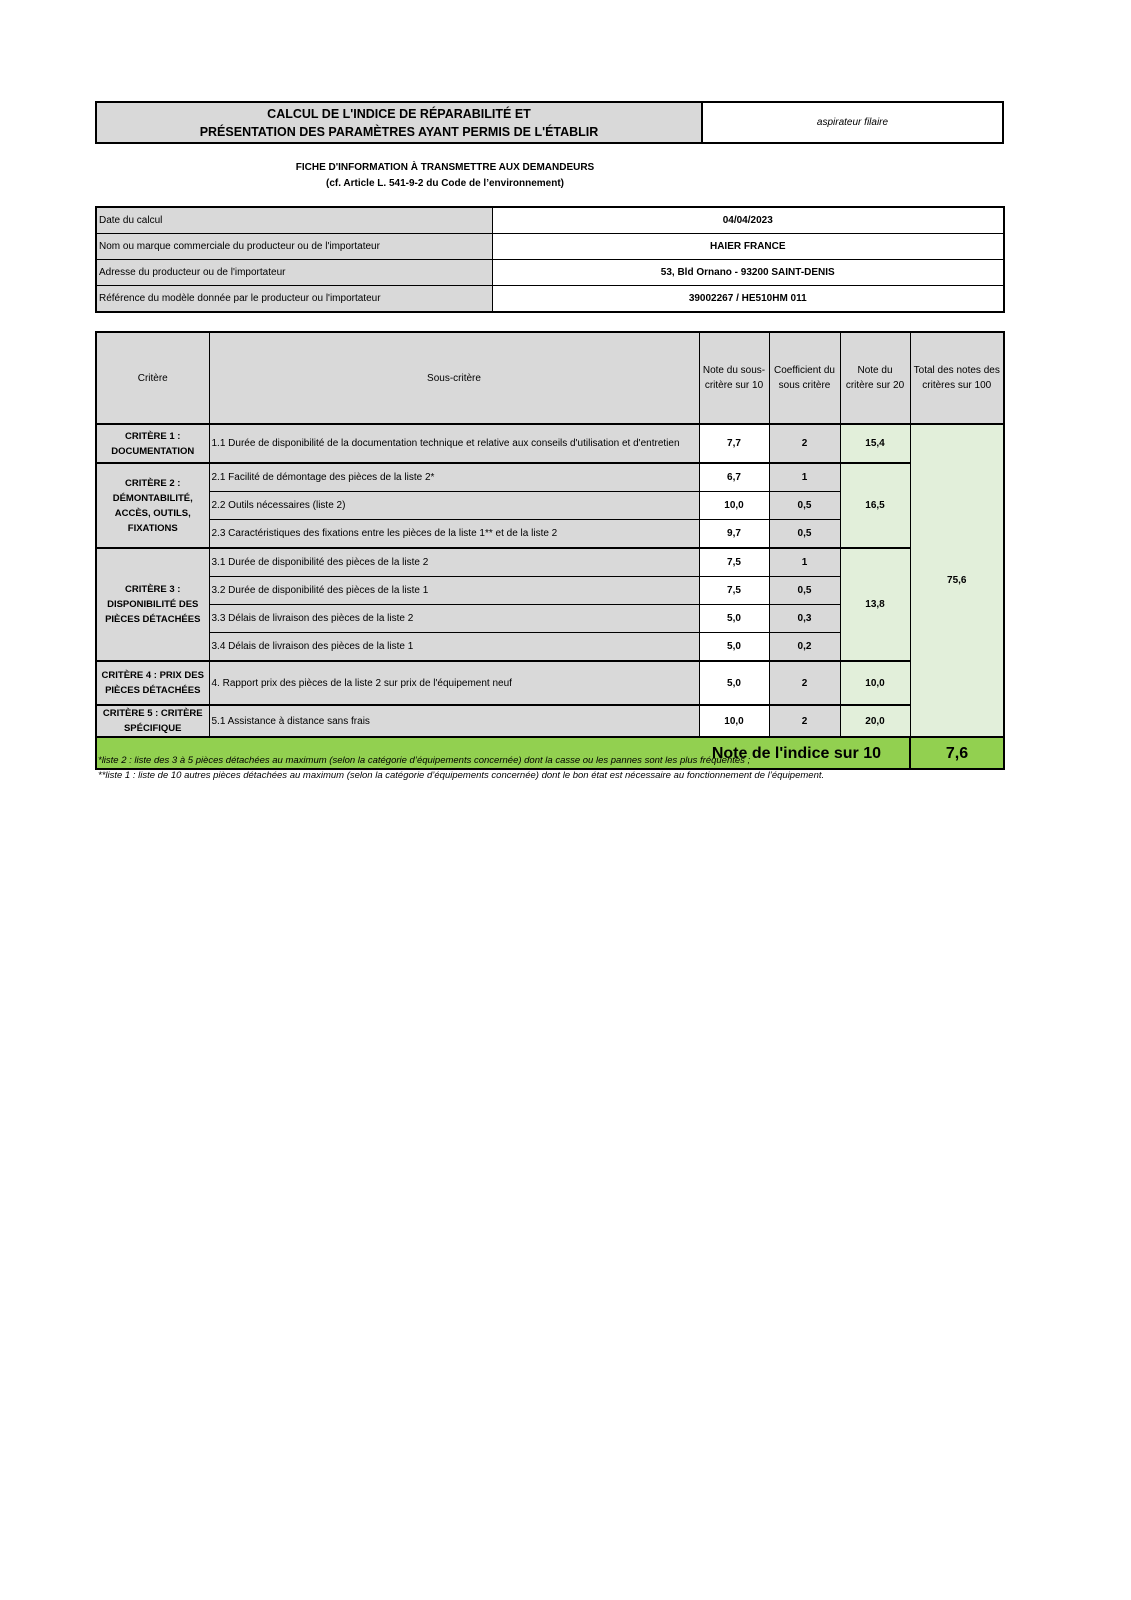 This screenshot has height=1600, width=1131. Describe the element at coordinates (748, 246) in the screenshot. I see `info-value: HAIER FRANCE` at that location.